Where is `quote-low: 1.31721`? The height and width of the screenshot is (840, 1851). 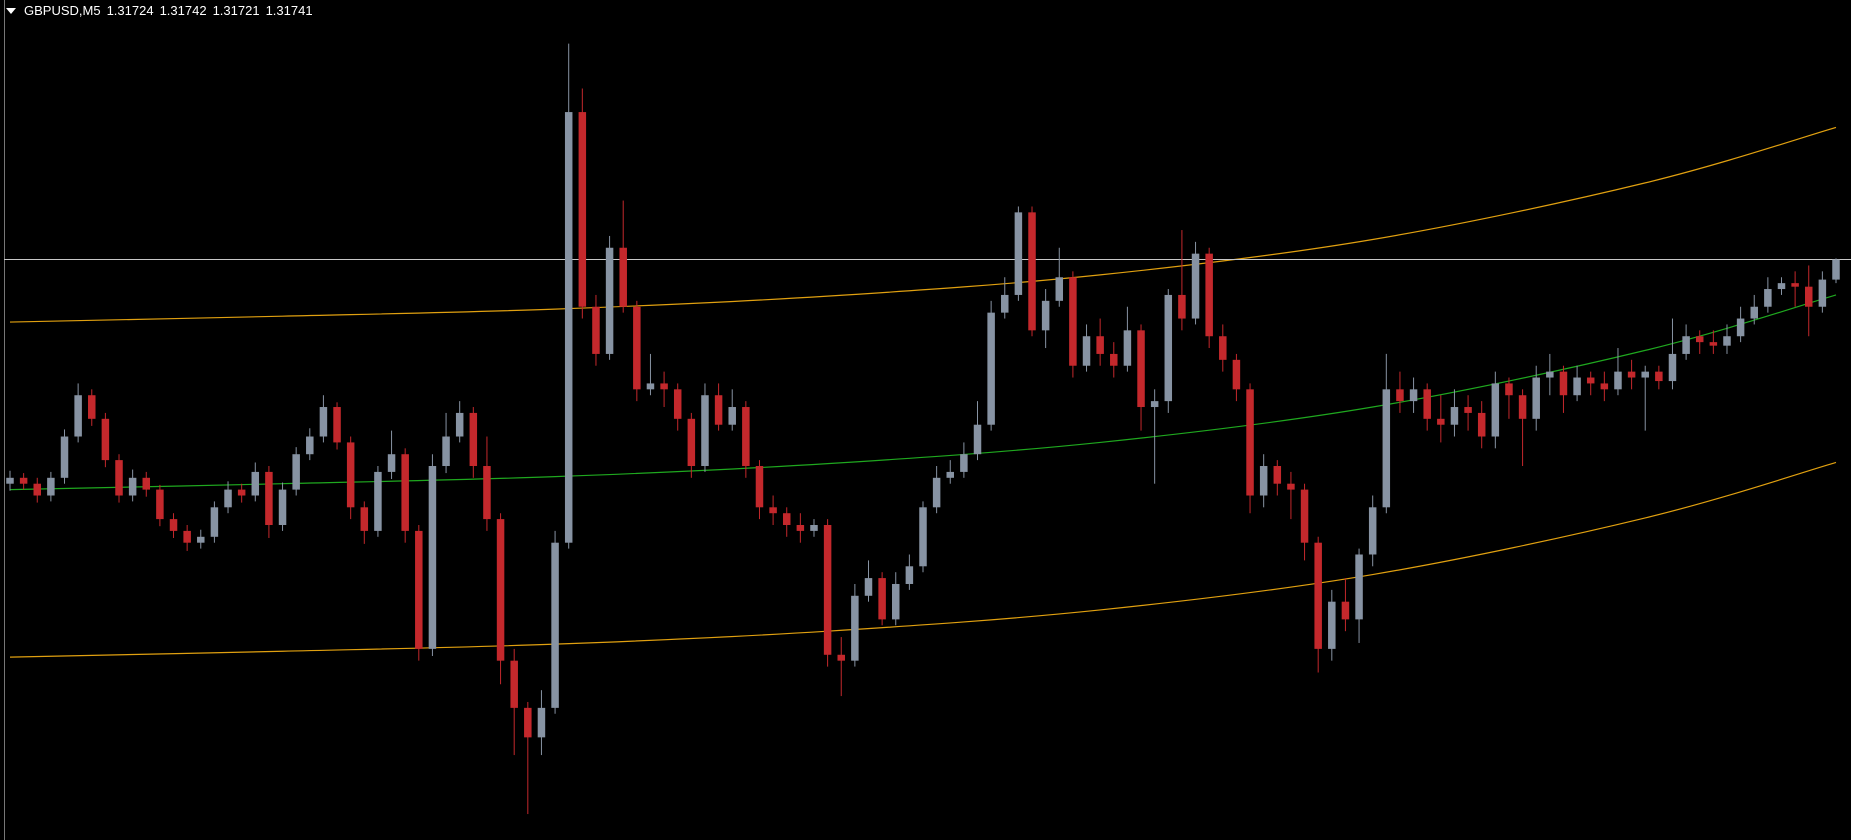 quote-low: 1.31721 is located at coordinates (236, 10).